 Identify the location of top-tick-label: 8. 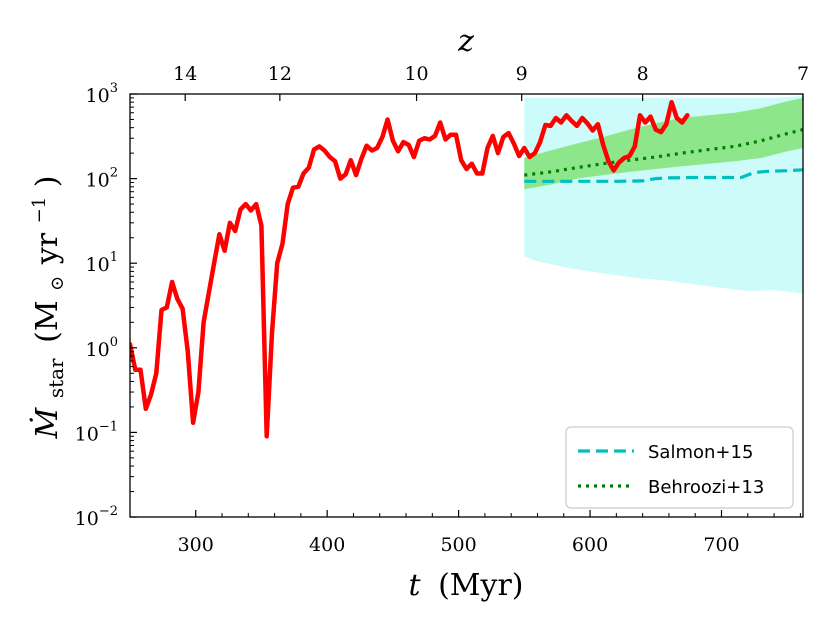
(643, 74).